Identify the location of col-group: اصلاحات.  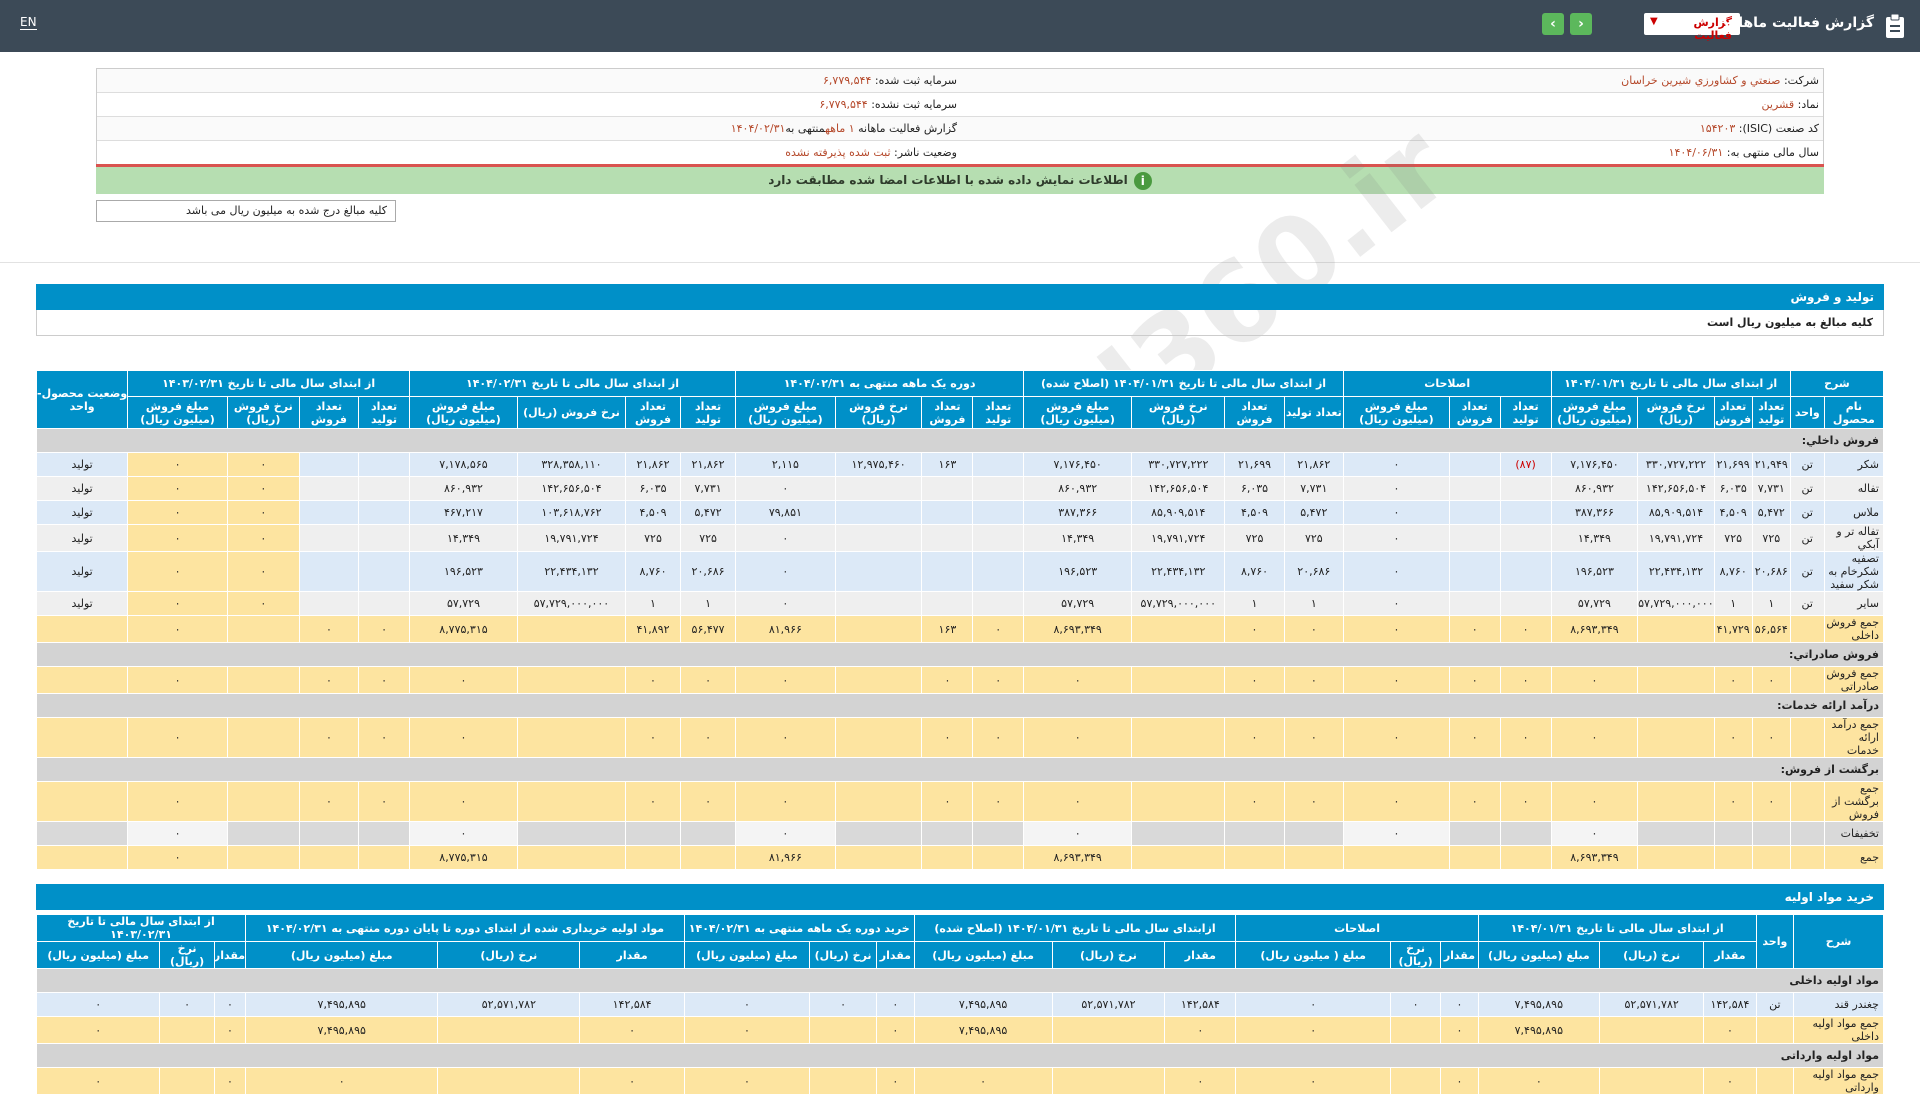
(1447, 383).